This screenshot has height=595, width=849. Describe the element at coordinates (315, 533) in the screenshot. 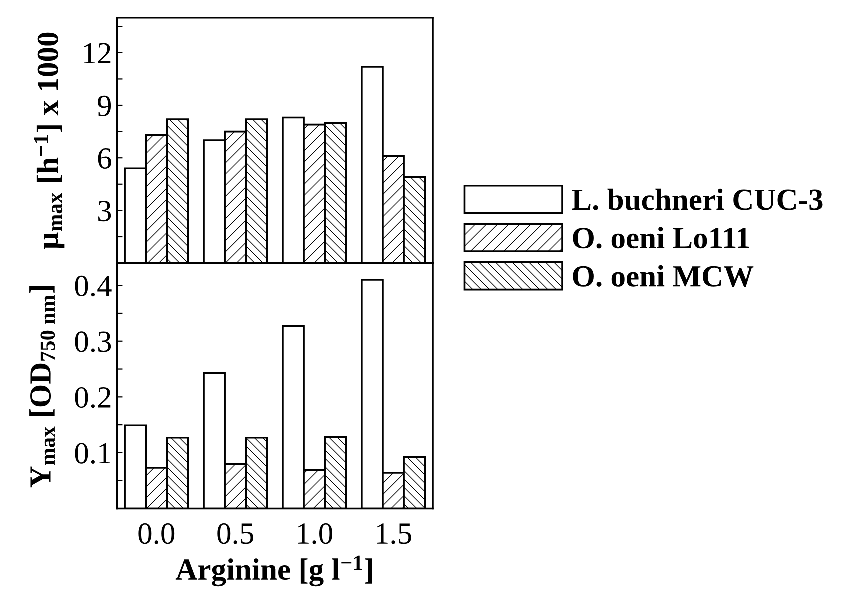

I see `x-tick-label: 1.0` at that location.